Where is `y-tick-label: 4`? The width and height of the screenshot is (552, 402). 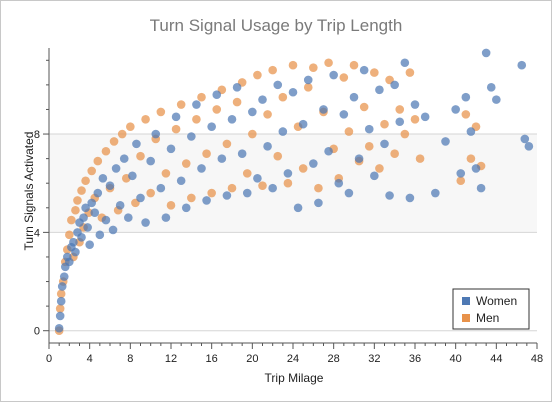 y-tick-label: 4 is located at coordinates (37, 233).